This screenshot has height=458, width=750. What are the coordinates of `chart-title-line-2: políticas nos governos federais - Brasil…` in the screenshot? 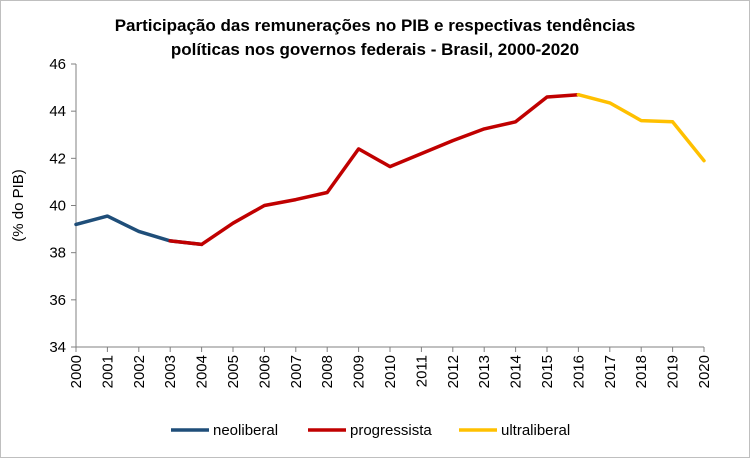 It's located at (375, 49).